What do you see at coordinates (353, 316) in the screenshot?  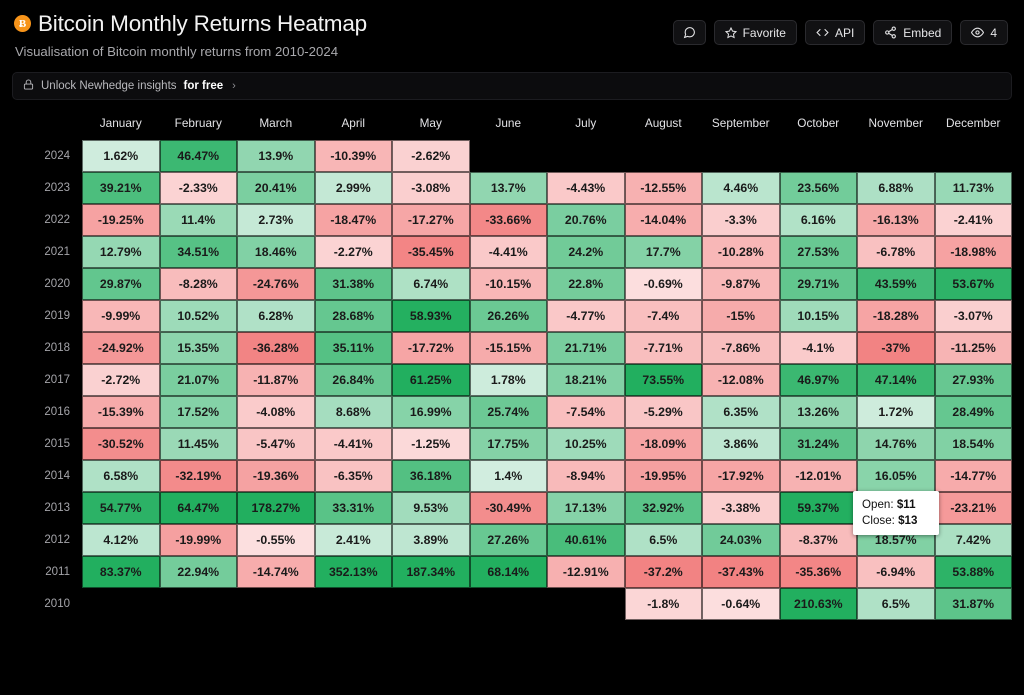 I see `heatmap-cell-2019-april: 28.68%` at bounding box center [353, 316].